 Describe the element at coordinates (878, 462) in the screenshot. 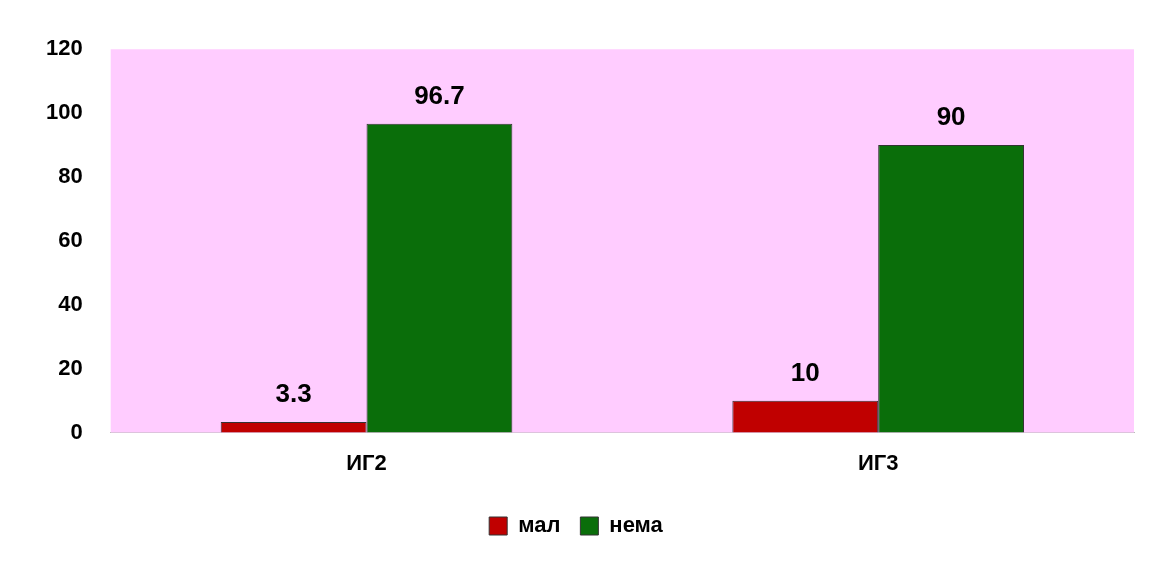

I see `x-tick-label: ИГ3` at that location.